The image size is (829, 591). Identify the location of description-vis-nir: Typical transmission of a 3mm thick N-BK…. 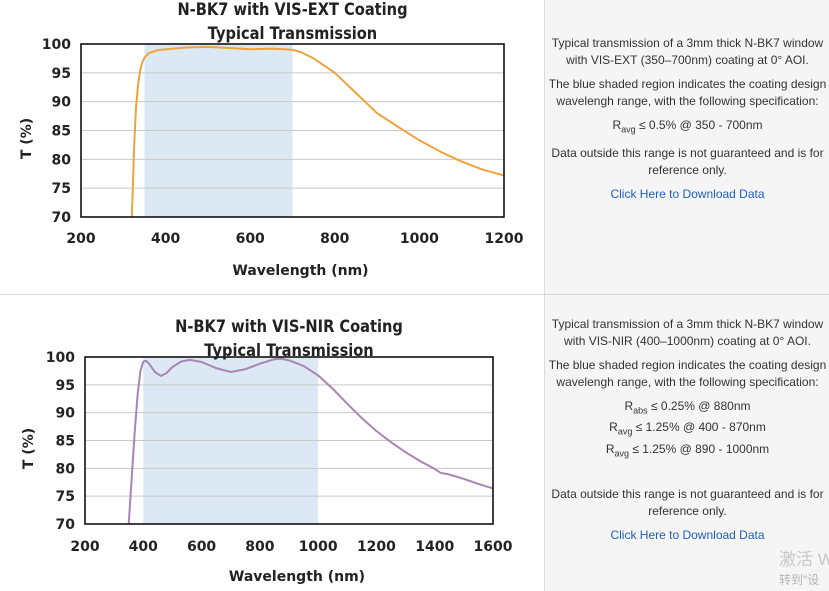
(687, 433).